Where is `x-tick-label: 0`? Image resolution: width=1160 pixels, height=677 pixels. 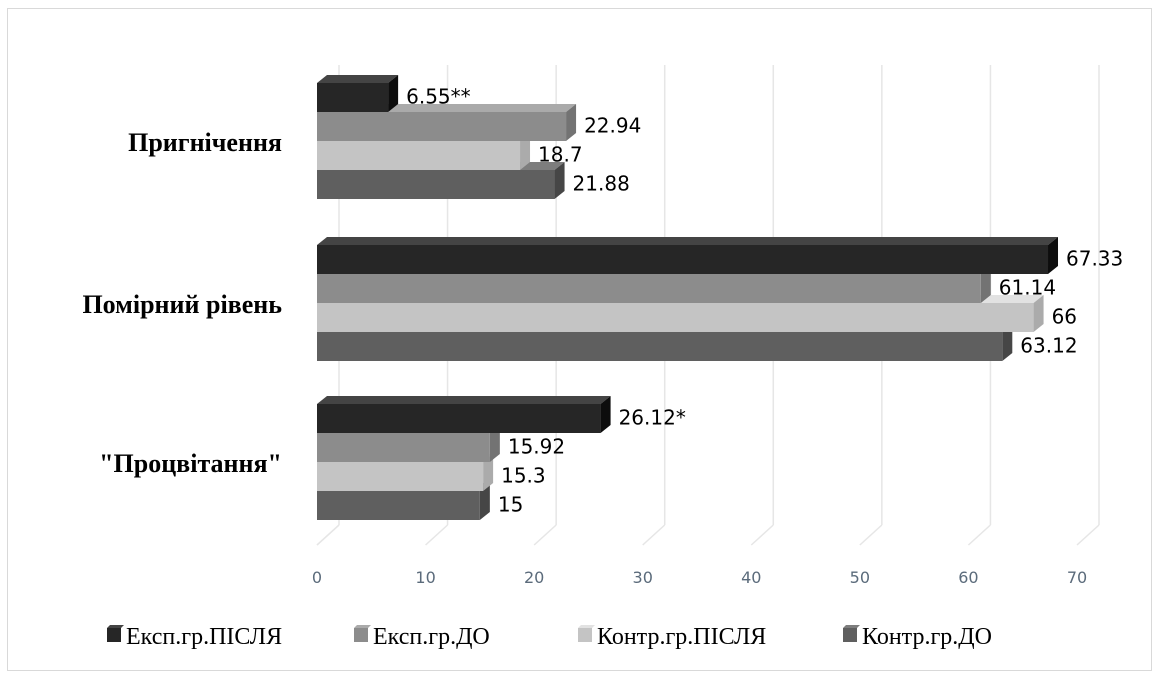 x-tick-label: 0 is located at coordinates (317, 577).